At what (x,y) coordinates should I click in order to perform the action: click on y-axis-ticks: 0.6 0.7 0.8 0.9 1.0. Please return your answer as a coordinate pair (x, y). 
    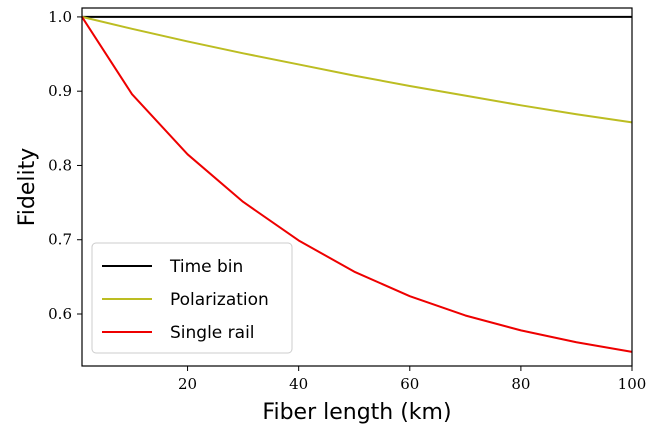
    Looking at the image, I should click on (65, 165).